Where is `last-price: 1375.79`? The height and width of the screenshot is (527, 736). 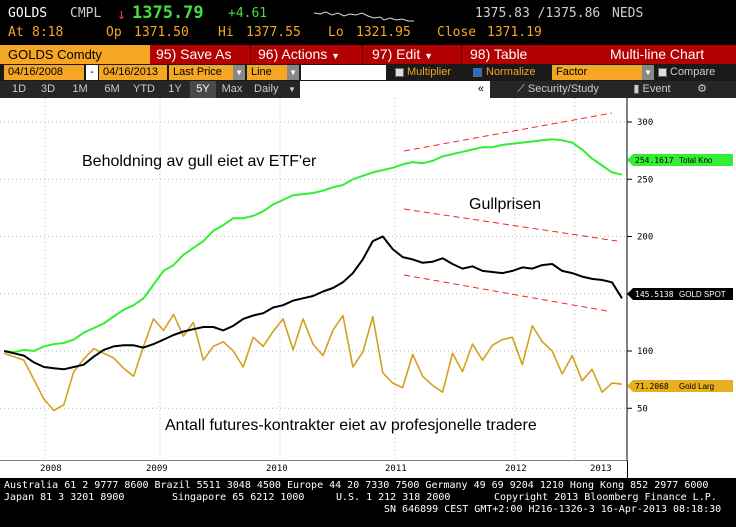 last-price: 1375.79 is located at coordinates (168, 13).